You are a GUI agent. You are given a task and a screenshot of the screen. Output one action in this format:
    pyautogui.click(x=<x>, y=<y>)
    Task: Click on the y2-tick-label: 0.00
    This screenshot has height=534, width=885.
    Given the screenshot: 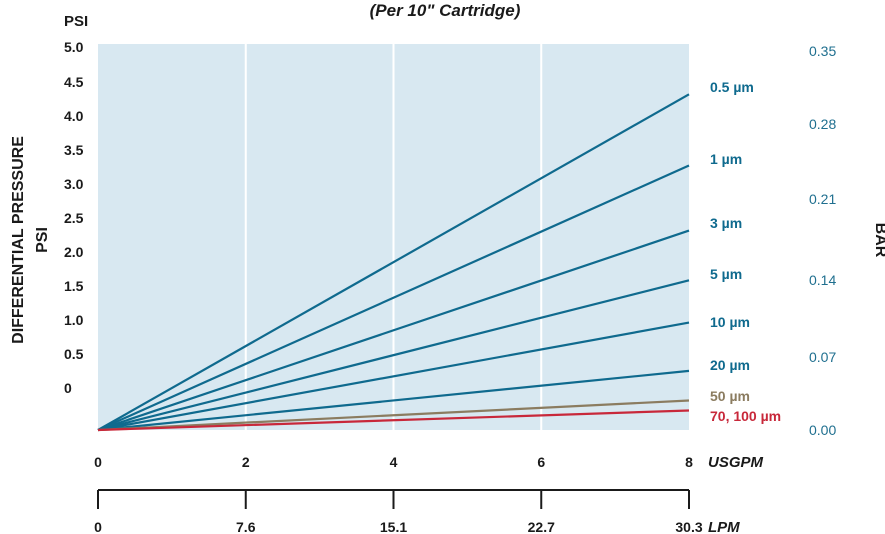 What is the action you would take?
    pyautogui.click(x=822, y=430)
    